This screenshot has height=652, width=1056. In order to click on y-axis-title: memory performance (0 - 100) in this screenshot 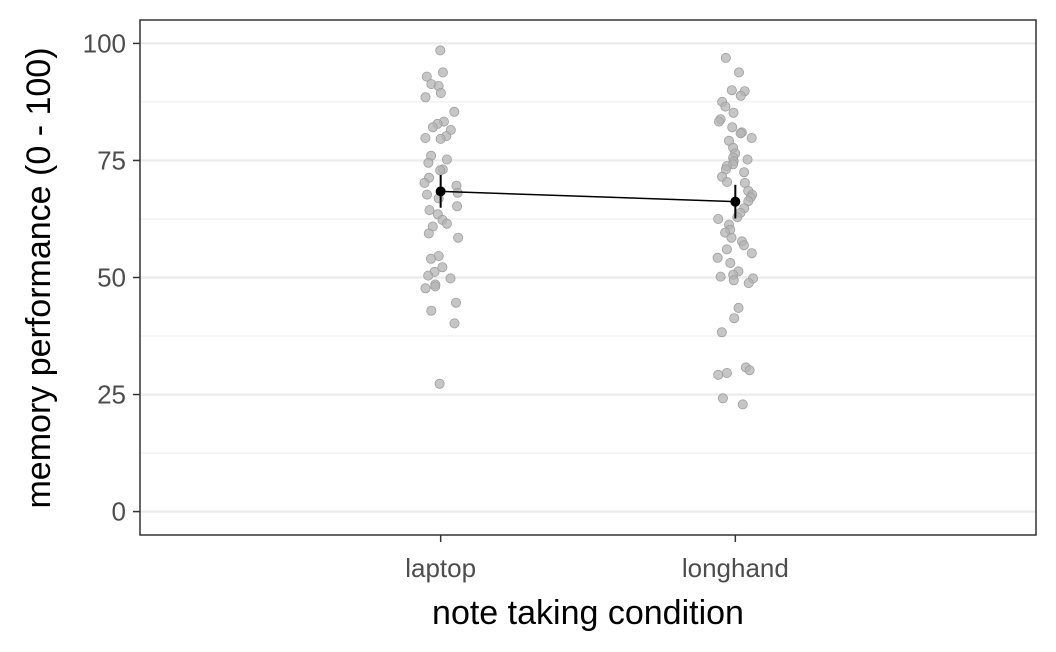, I will do `click(39, 277)`.